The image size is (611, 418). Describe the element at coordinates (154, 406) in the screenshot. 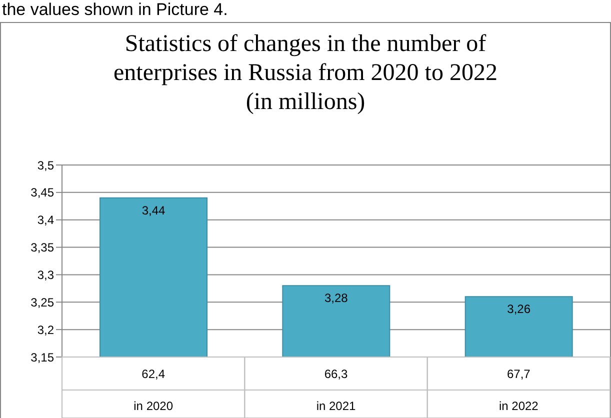

I see `x-tick-label: in 2020` at that location.